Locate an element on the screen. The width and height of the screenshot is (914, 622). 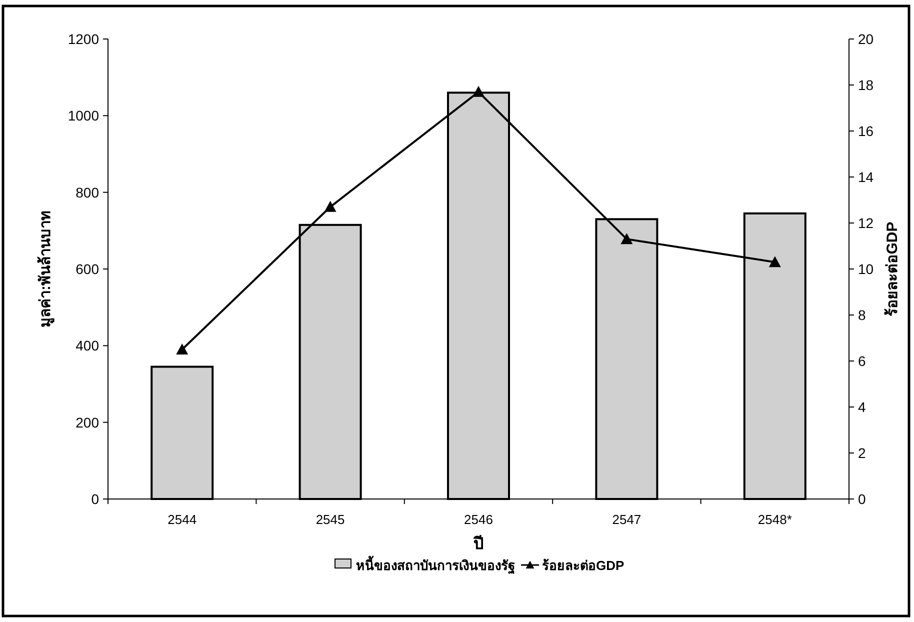
y2-tick-label: 18 is located at coordinates (866, 85).